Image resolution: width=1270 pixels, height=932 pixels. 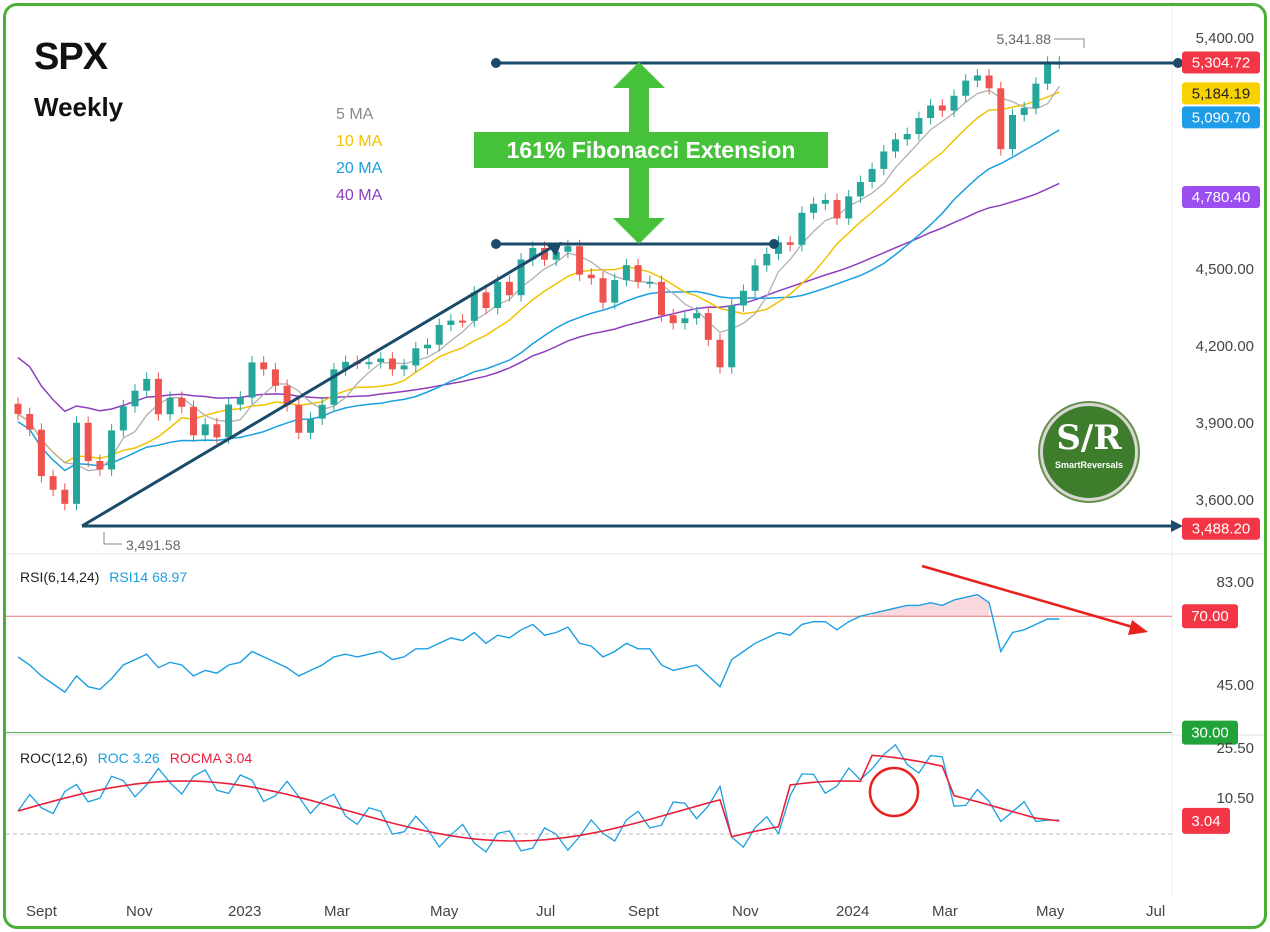 What do you see at coordinates (355, 114) in the screenshot?
I see `ma5-legend: 5 MA` at bounding box center [355, 114].